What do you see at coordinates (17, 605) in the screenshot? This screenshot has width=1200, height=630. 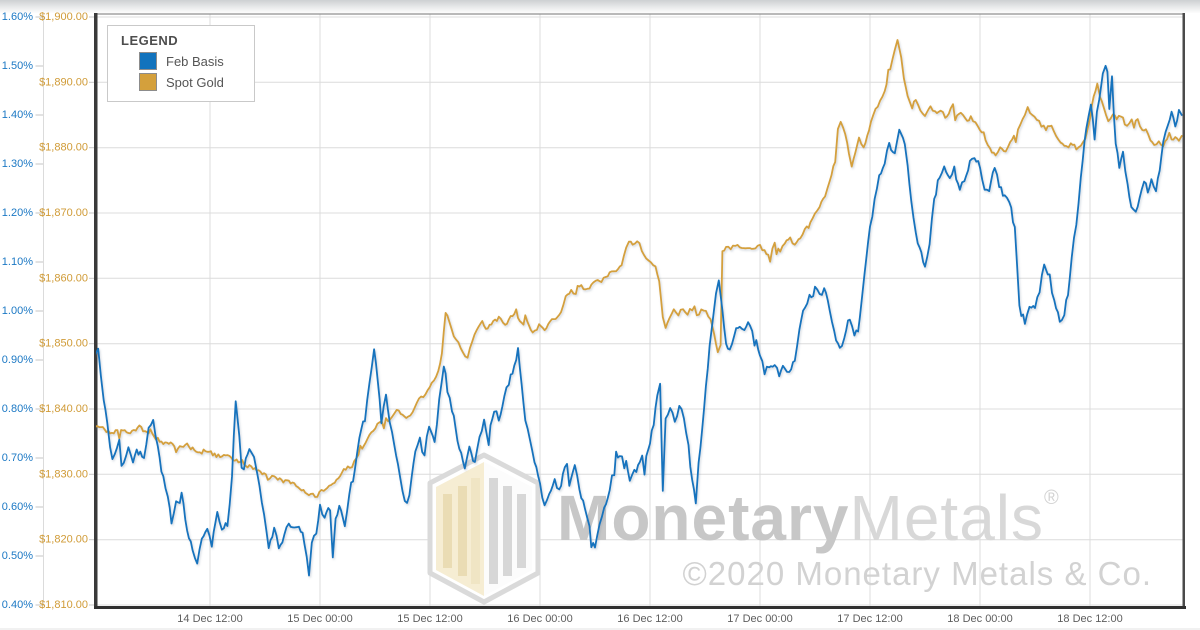 I see `percent-tick-label: 0.40%` at bounding box center [17, 605].